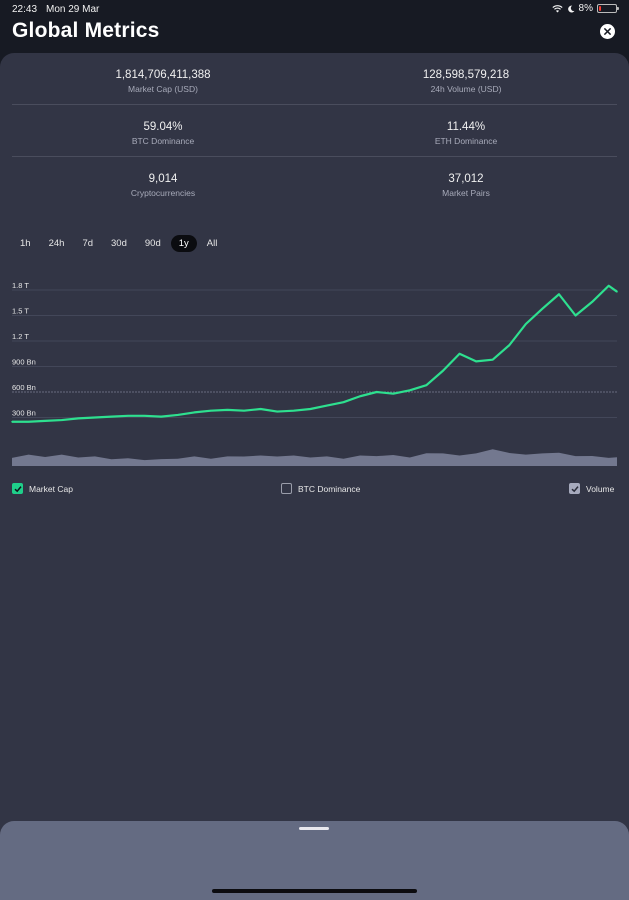 This screenshot has height=900, width=629. What do you see at coordinates (314, 828) in the screenshot?
I see `sheet-grabber` at bounding box center [314, 828].